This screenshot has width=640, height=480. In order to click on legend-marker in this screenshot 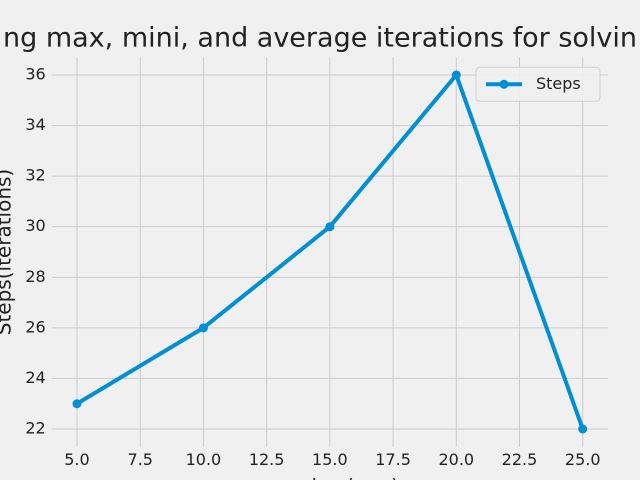, I will do `click(504, 84)`.